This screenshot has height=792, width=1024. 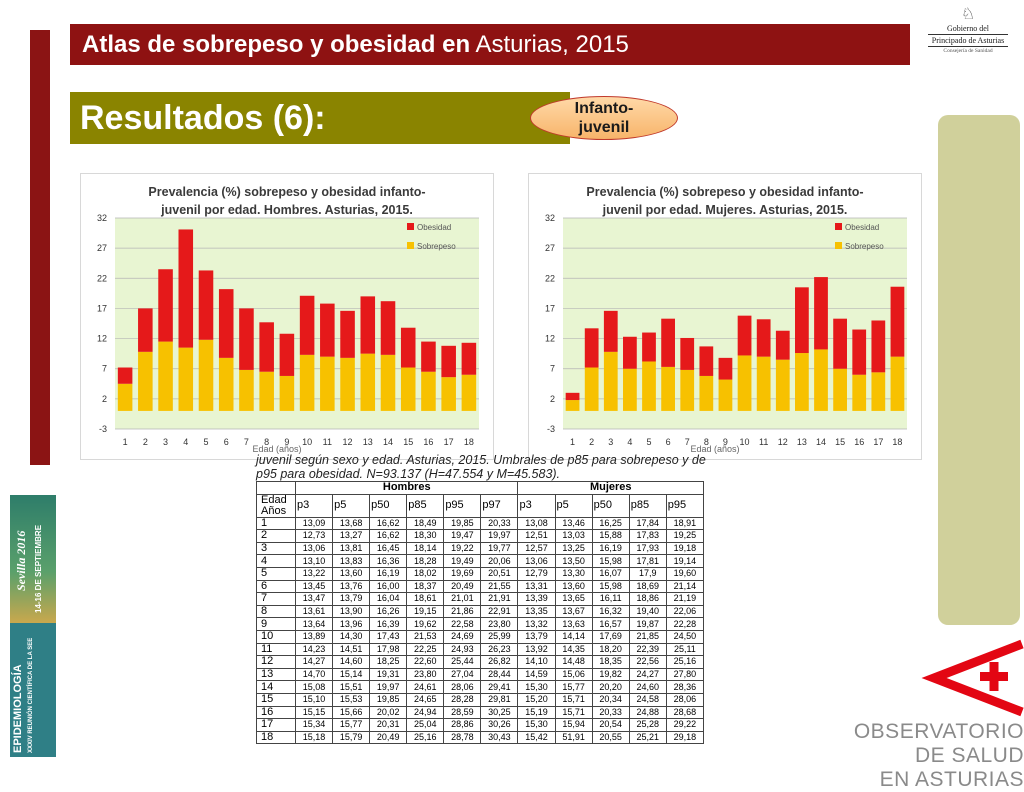 I want to click on logo-line1: Gobierno del, so click(x=968, y=28).